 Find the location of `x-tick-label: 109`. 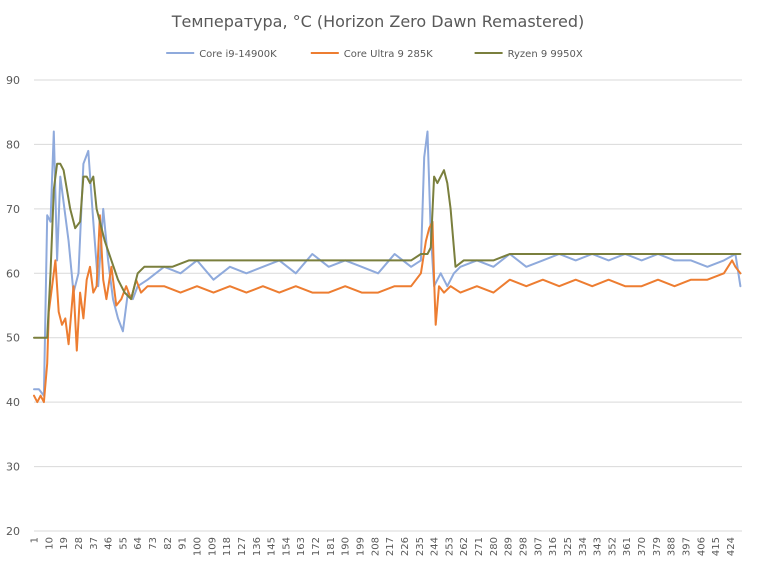

x-tick-label: 109 is located at coordinates (212, 546).